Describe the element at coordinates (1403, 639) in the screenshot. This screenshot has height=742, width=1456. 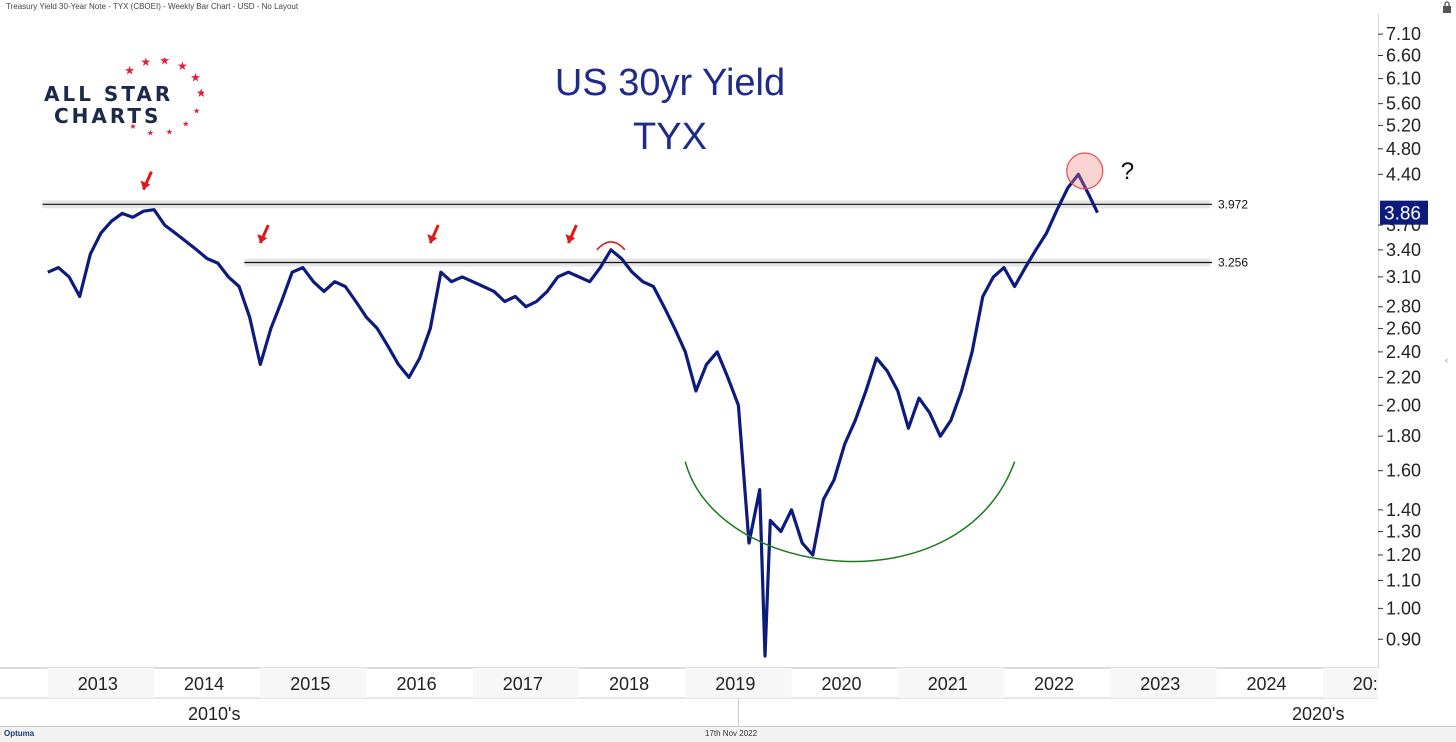
I see `y-tick-label: 0.90` at that location.